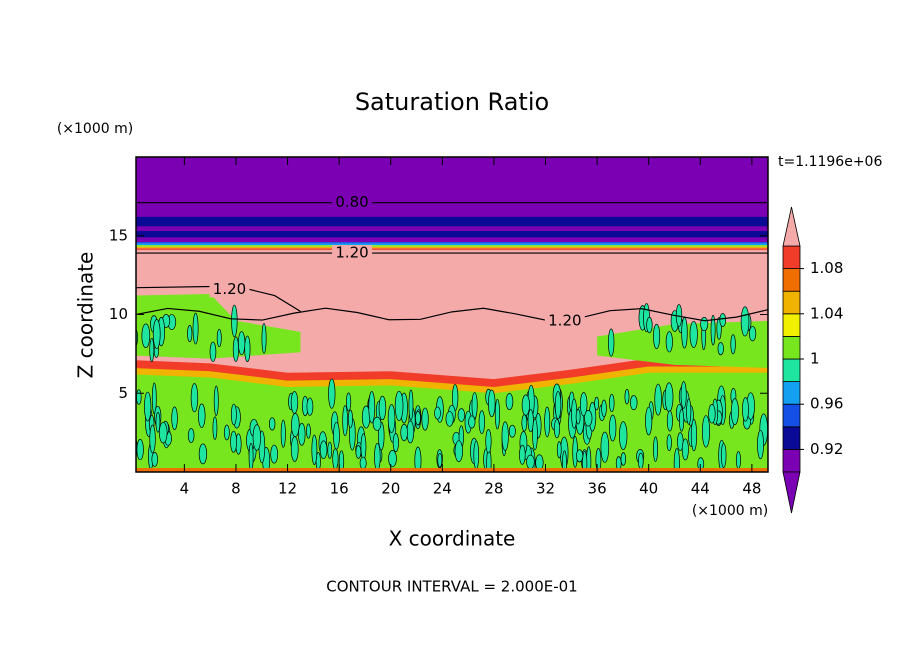 This screenshot has height=654, width=904. I want to click on footer: CONTOUR INTERVAL = 2.000E-01, so click(451, 587).